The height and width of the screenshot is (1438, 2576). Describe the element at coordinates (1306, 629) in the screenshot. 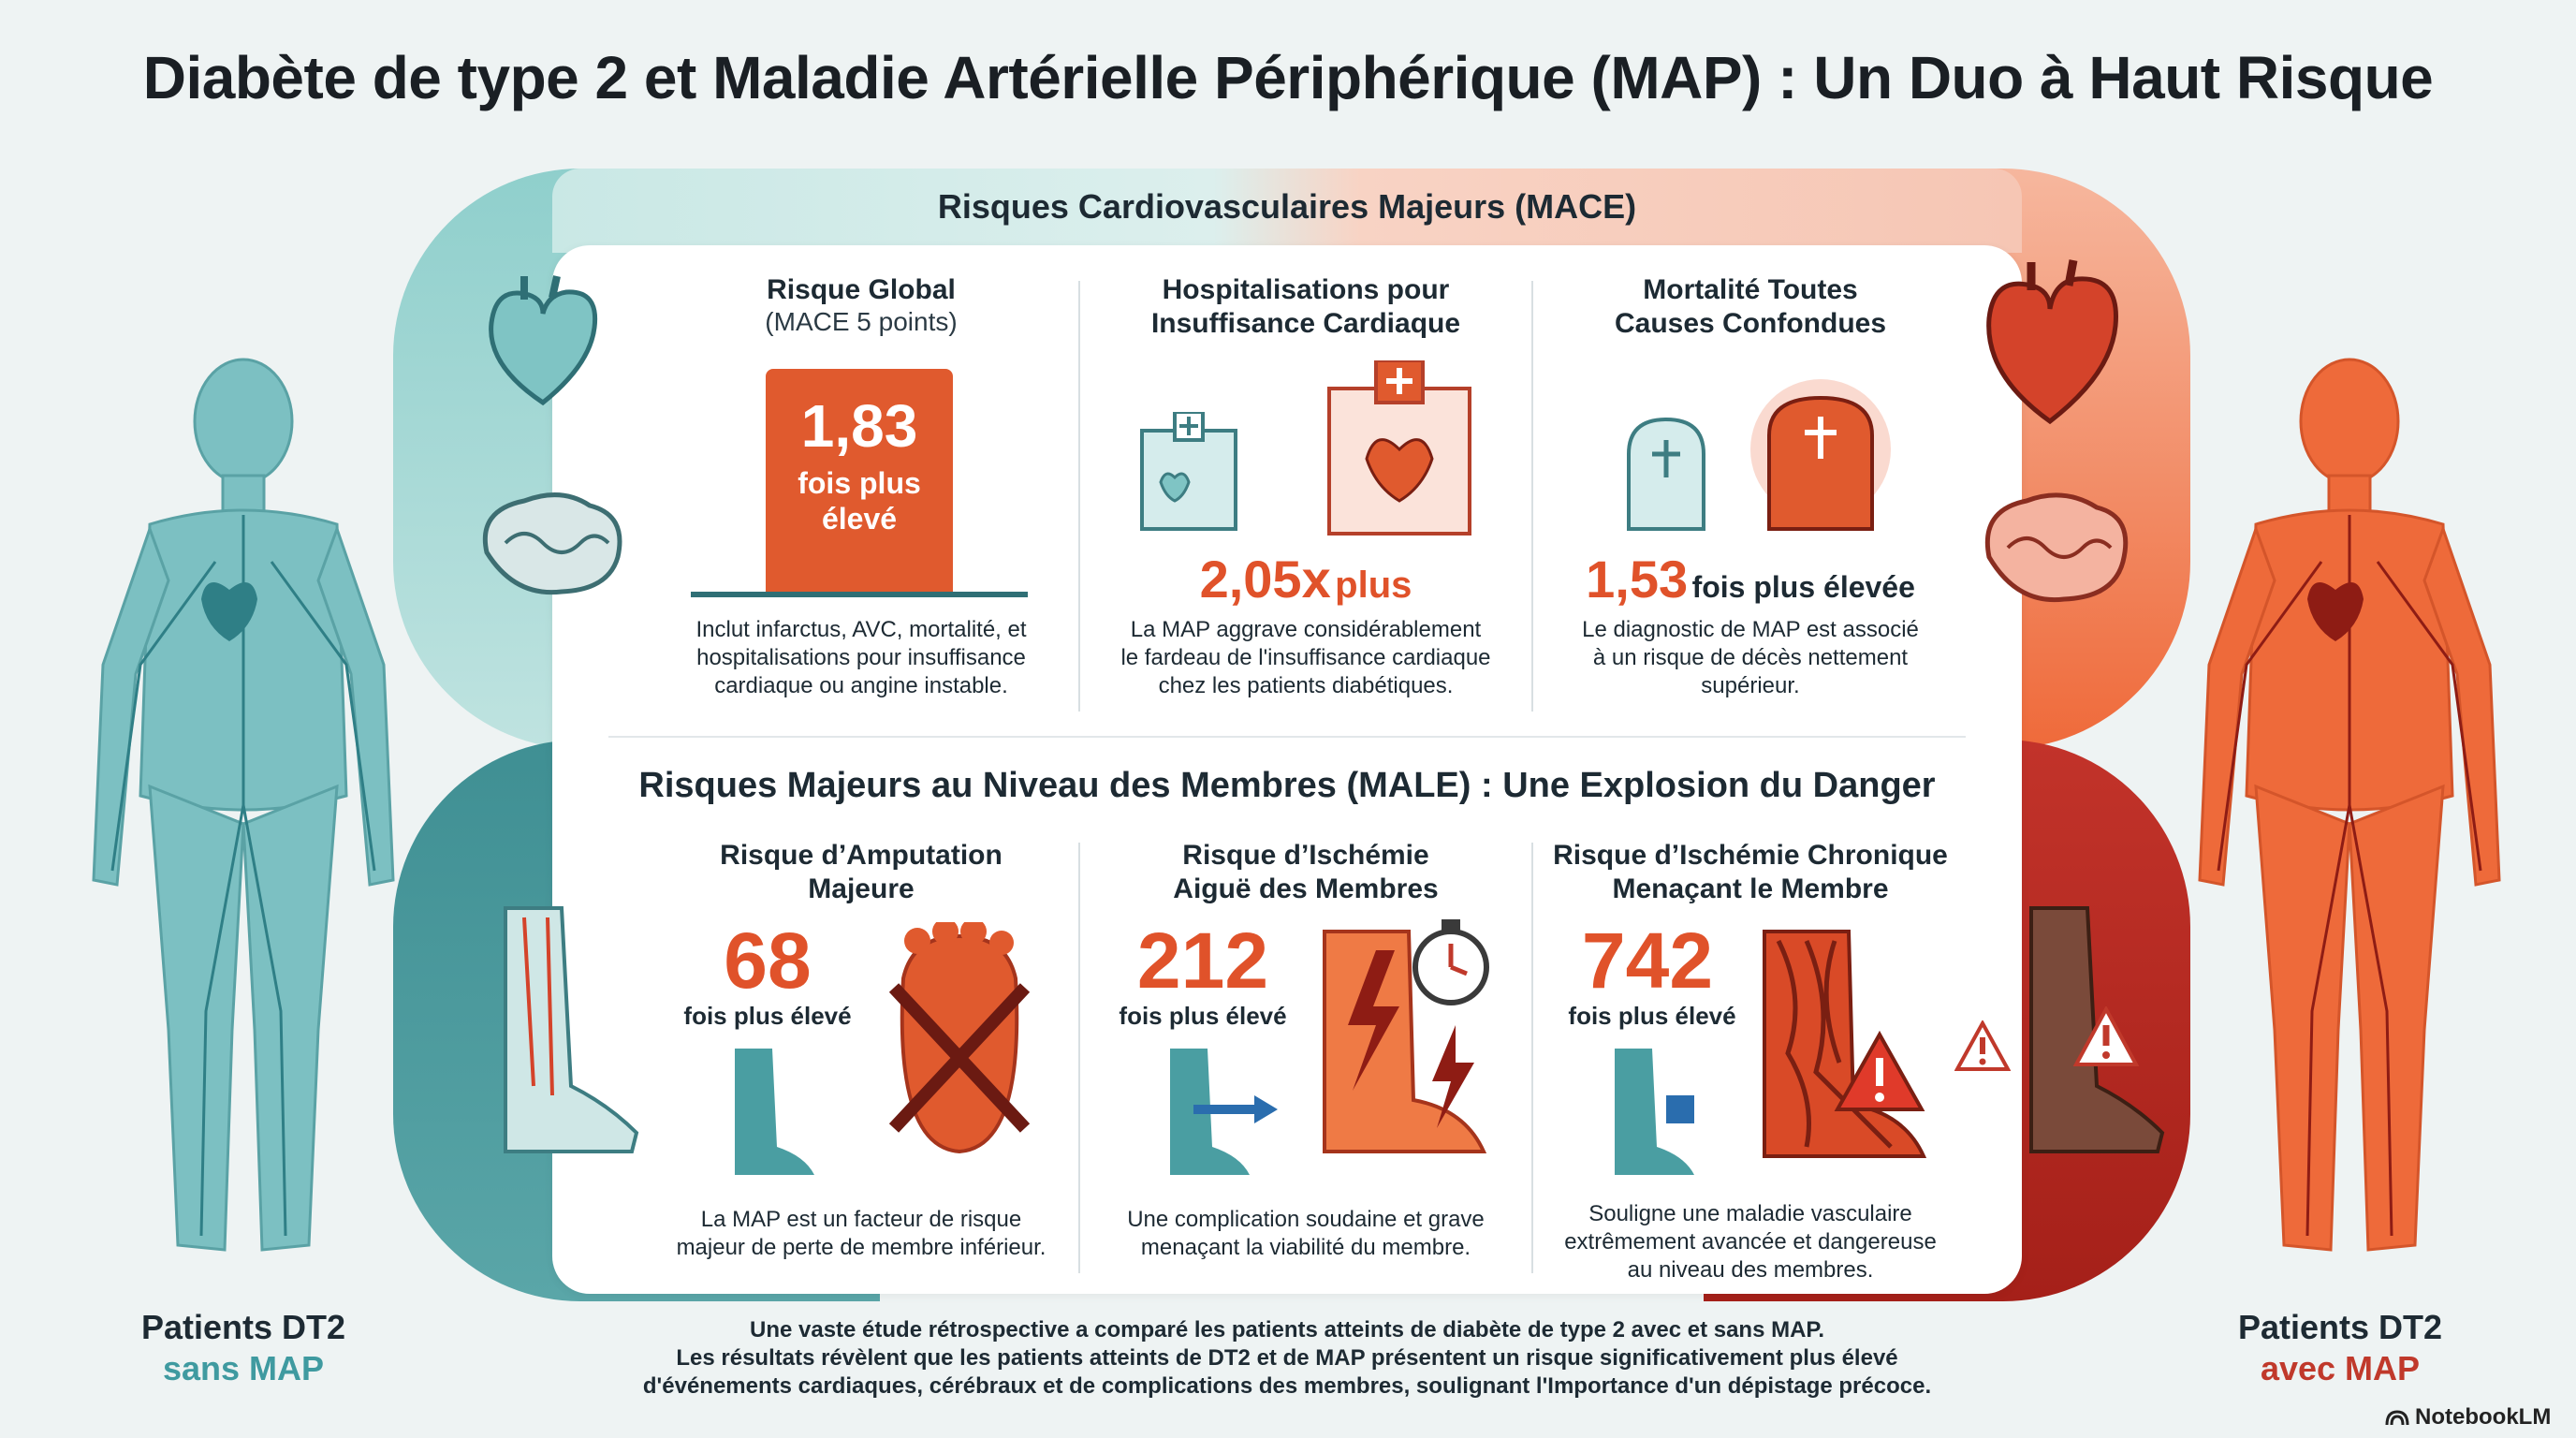

I see `mace-col2-desc-1: La MAP aggrave considérablement` at that location.